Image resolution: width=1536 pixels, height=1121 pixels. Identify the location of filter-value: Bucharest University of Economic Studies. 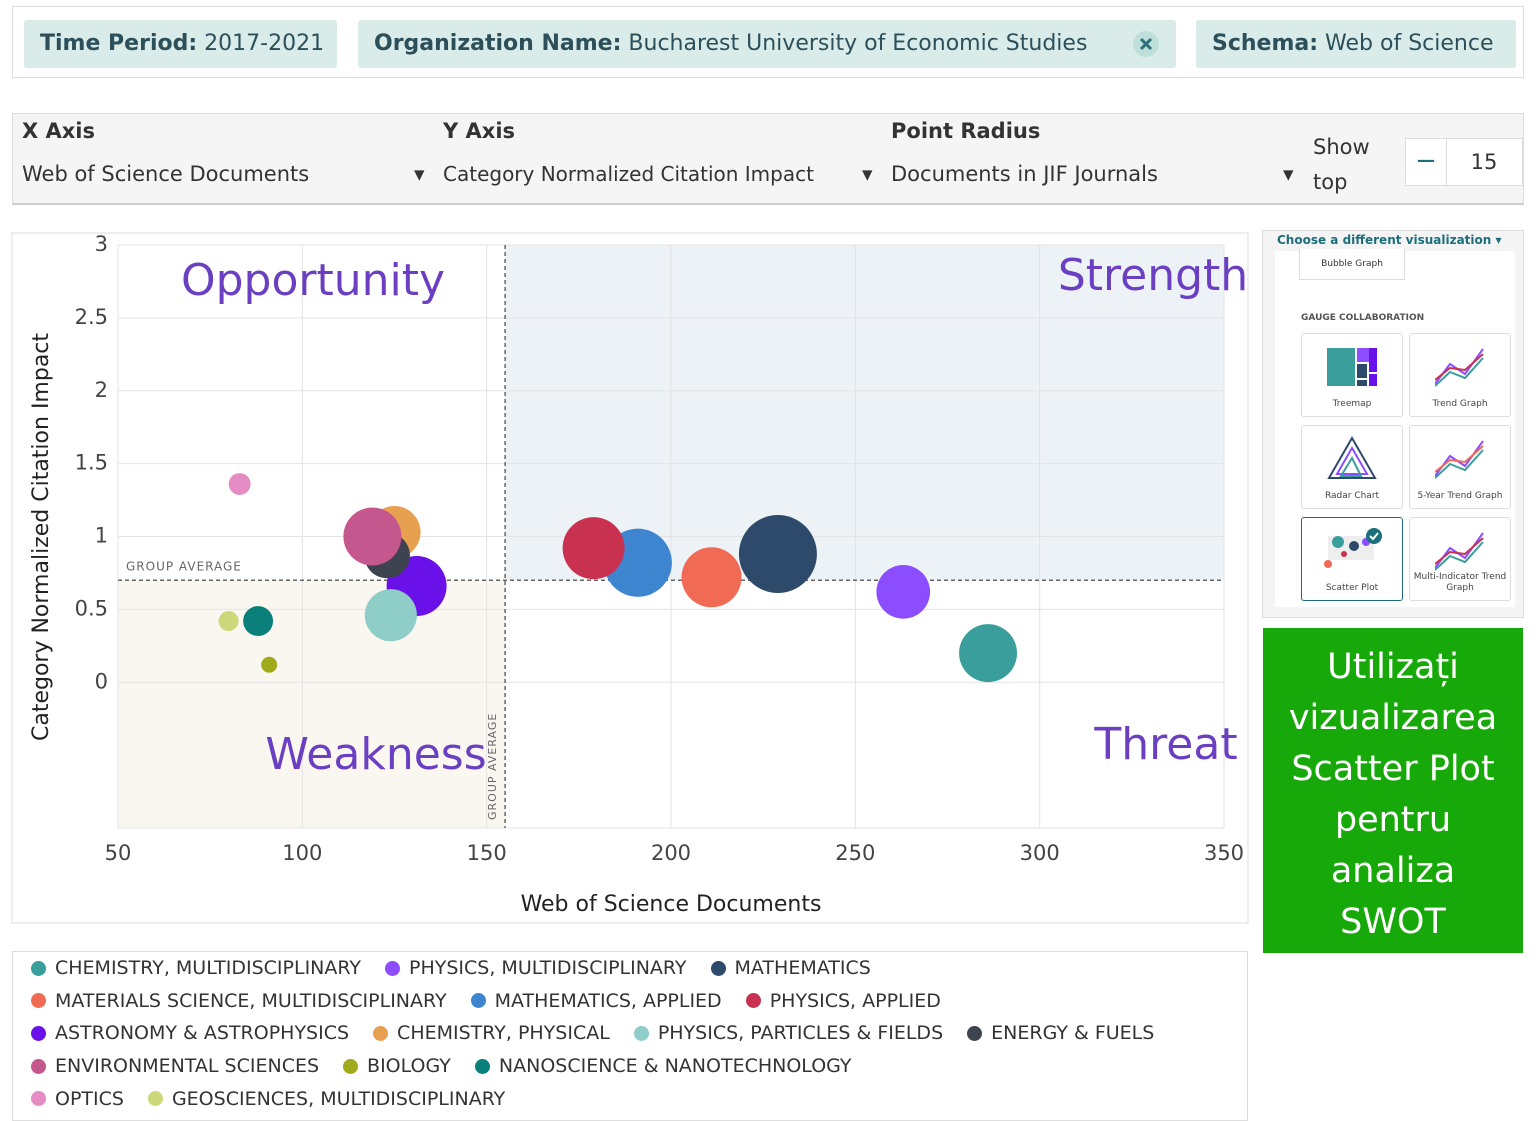
(858, 43).